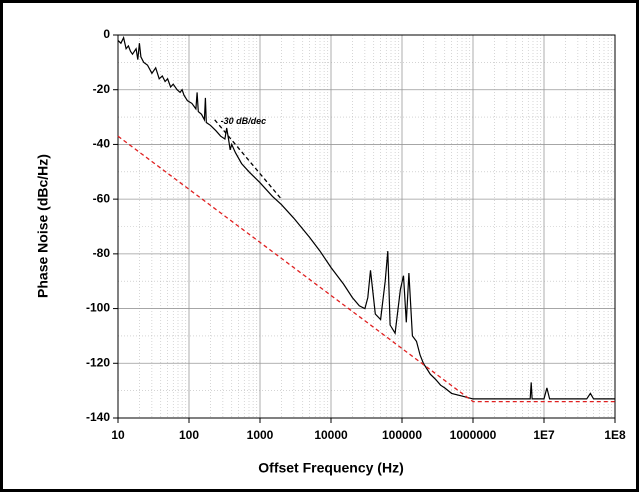 The image size is (639, 492). I want to click on x-axis-label: Offset Frequency (Hz), so click(330, 468).